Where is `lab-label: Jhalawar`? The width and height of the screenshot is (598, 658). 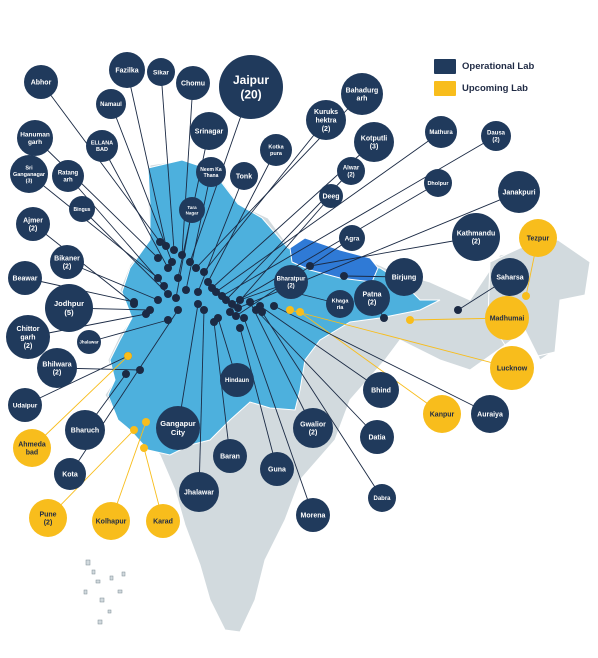
lab-label: Jhalawar is located at coordinates (199, 492).